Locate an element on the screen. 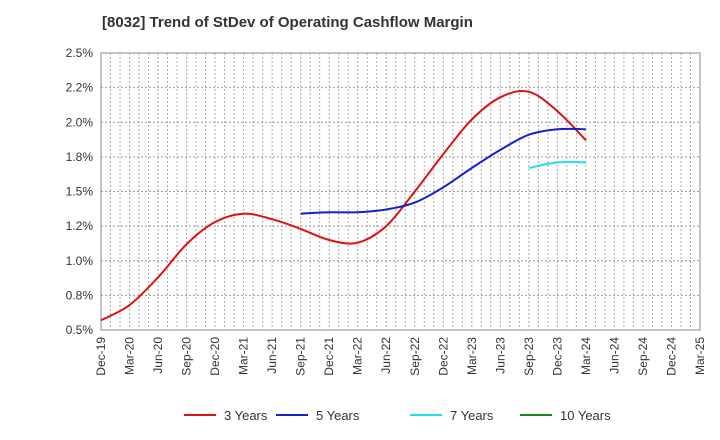 Image resolution: width=720 pixels, height=440 pixels. y-tick-label: 2.2% is located at coordinates (80, 88).